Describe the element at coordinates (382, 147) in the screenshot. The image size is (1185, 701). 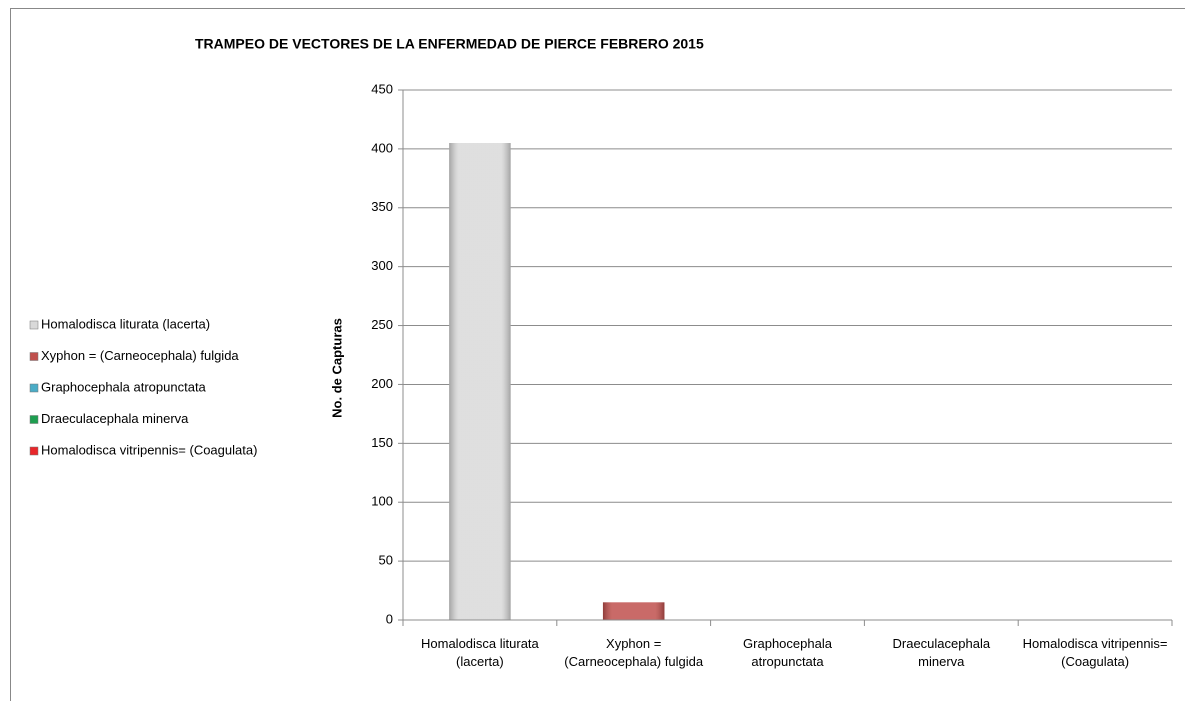
I see `y-tick-label: 400` at that location.